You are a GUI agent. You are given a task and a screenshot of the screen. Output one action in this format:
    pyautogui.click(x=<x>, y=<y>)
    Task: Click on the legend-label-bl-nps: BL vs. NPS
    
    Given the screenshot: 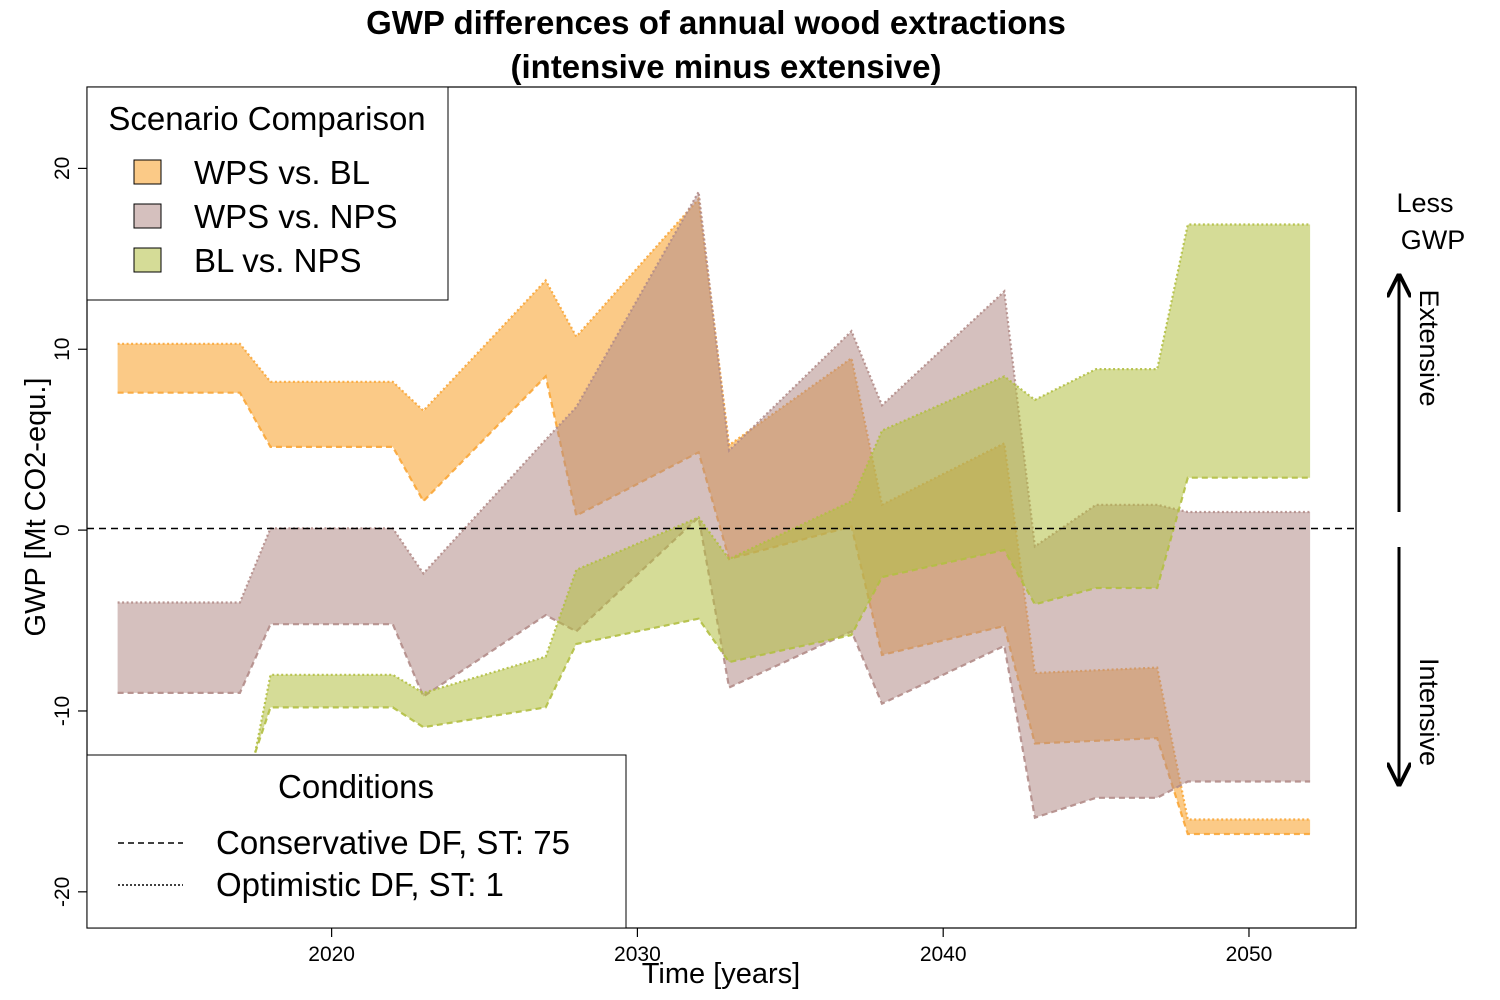 What is the action you would take?
    pyautogui.click(x=278, y=260)
    